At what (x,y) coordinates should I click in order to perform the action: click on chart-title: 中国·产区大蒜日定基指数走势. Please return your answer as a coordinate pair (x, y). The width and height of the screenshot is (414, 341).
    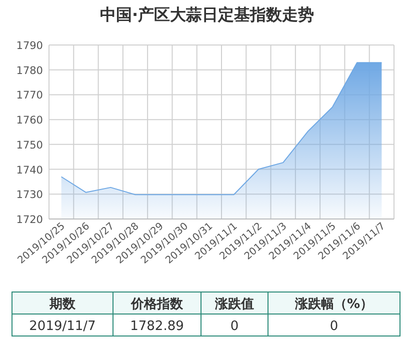
    Looking at the image, I should click on (207, 14).